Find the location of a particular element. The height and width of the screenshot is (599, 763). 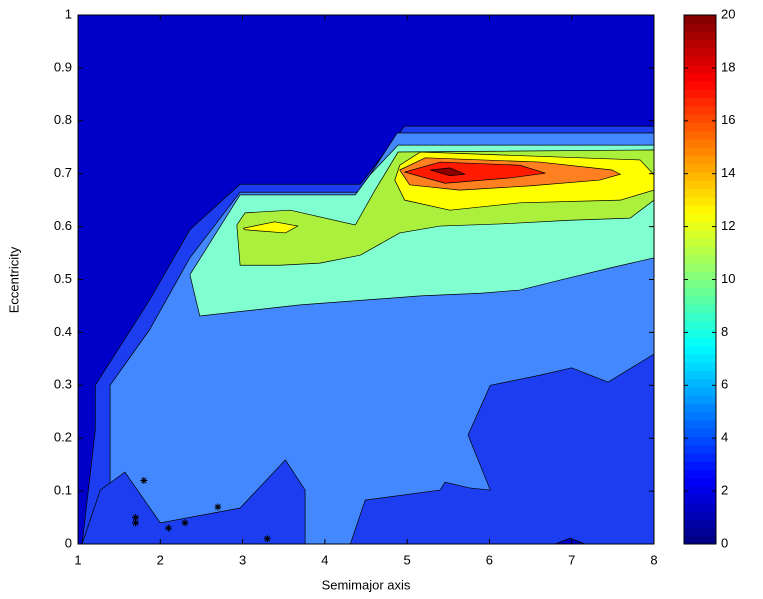

y-axis-label: Eccentricity is located at coordinates (13, 279).